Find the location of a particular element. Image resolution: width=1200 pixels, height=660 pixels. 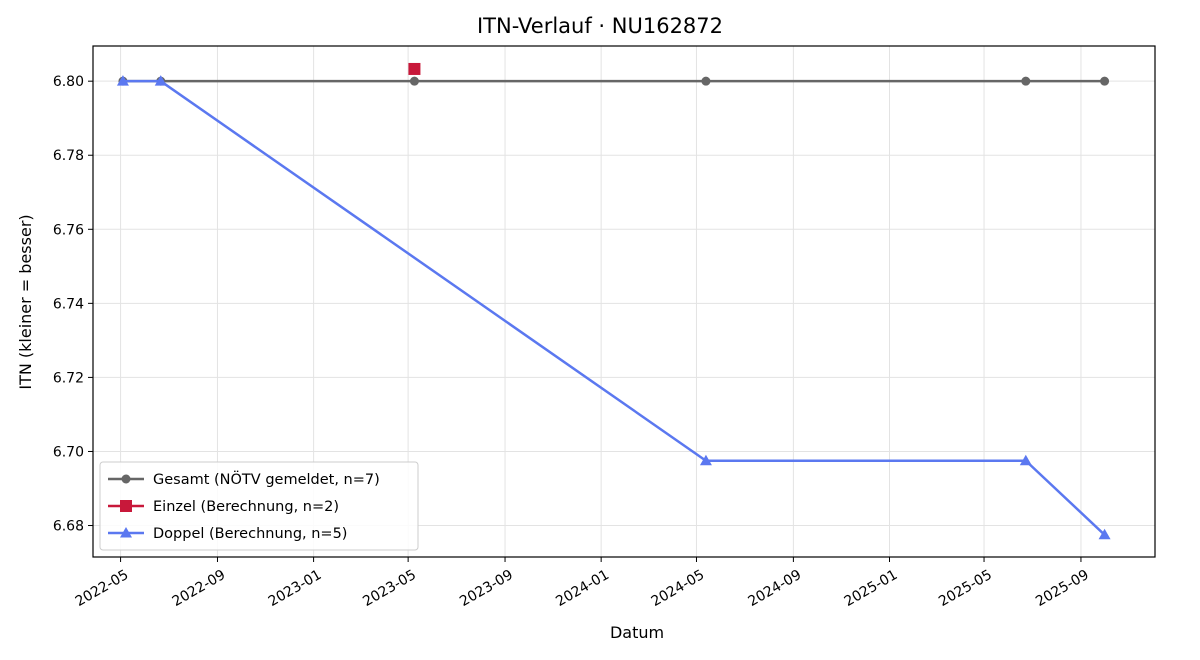

x-tick-label: 2022-05 is located at coordinates (102, 588).